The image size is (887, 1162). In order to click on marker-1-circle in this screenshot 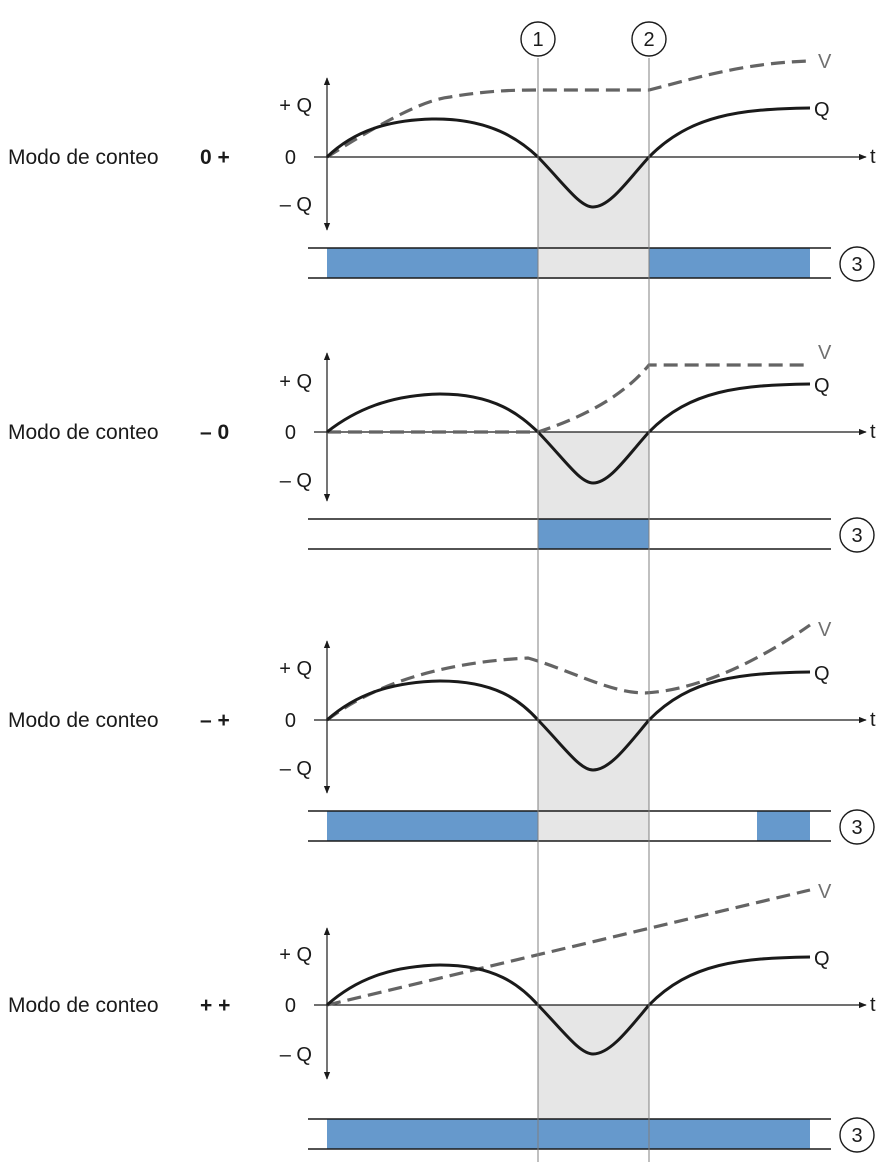, I will do `click(538, 39)`.